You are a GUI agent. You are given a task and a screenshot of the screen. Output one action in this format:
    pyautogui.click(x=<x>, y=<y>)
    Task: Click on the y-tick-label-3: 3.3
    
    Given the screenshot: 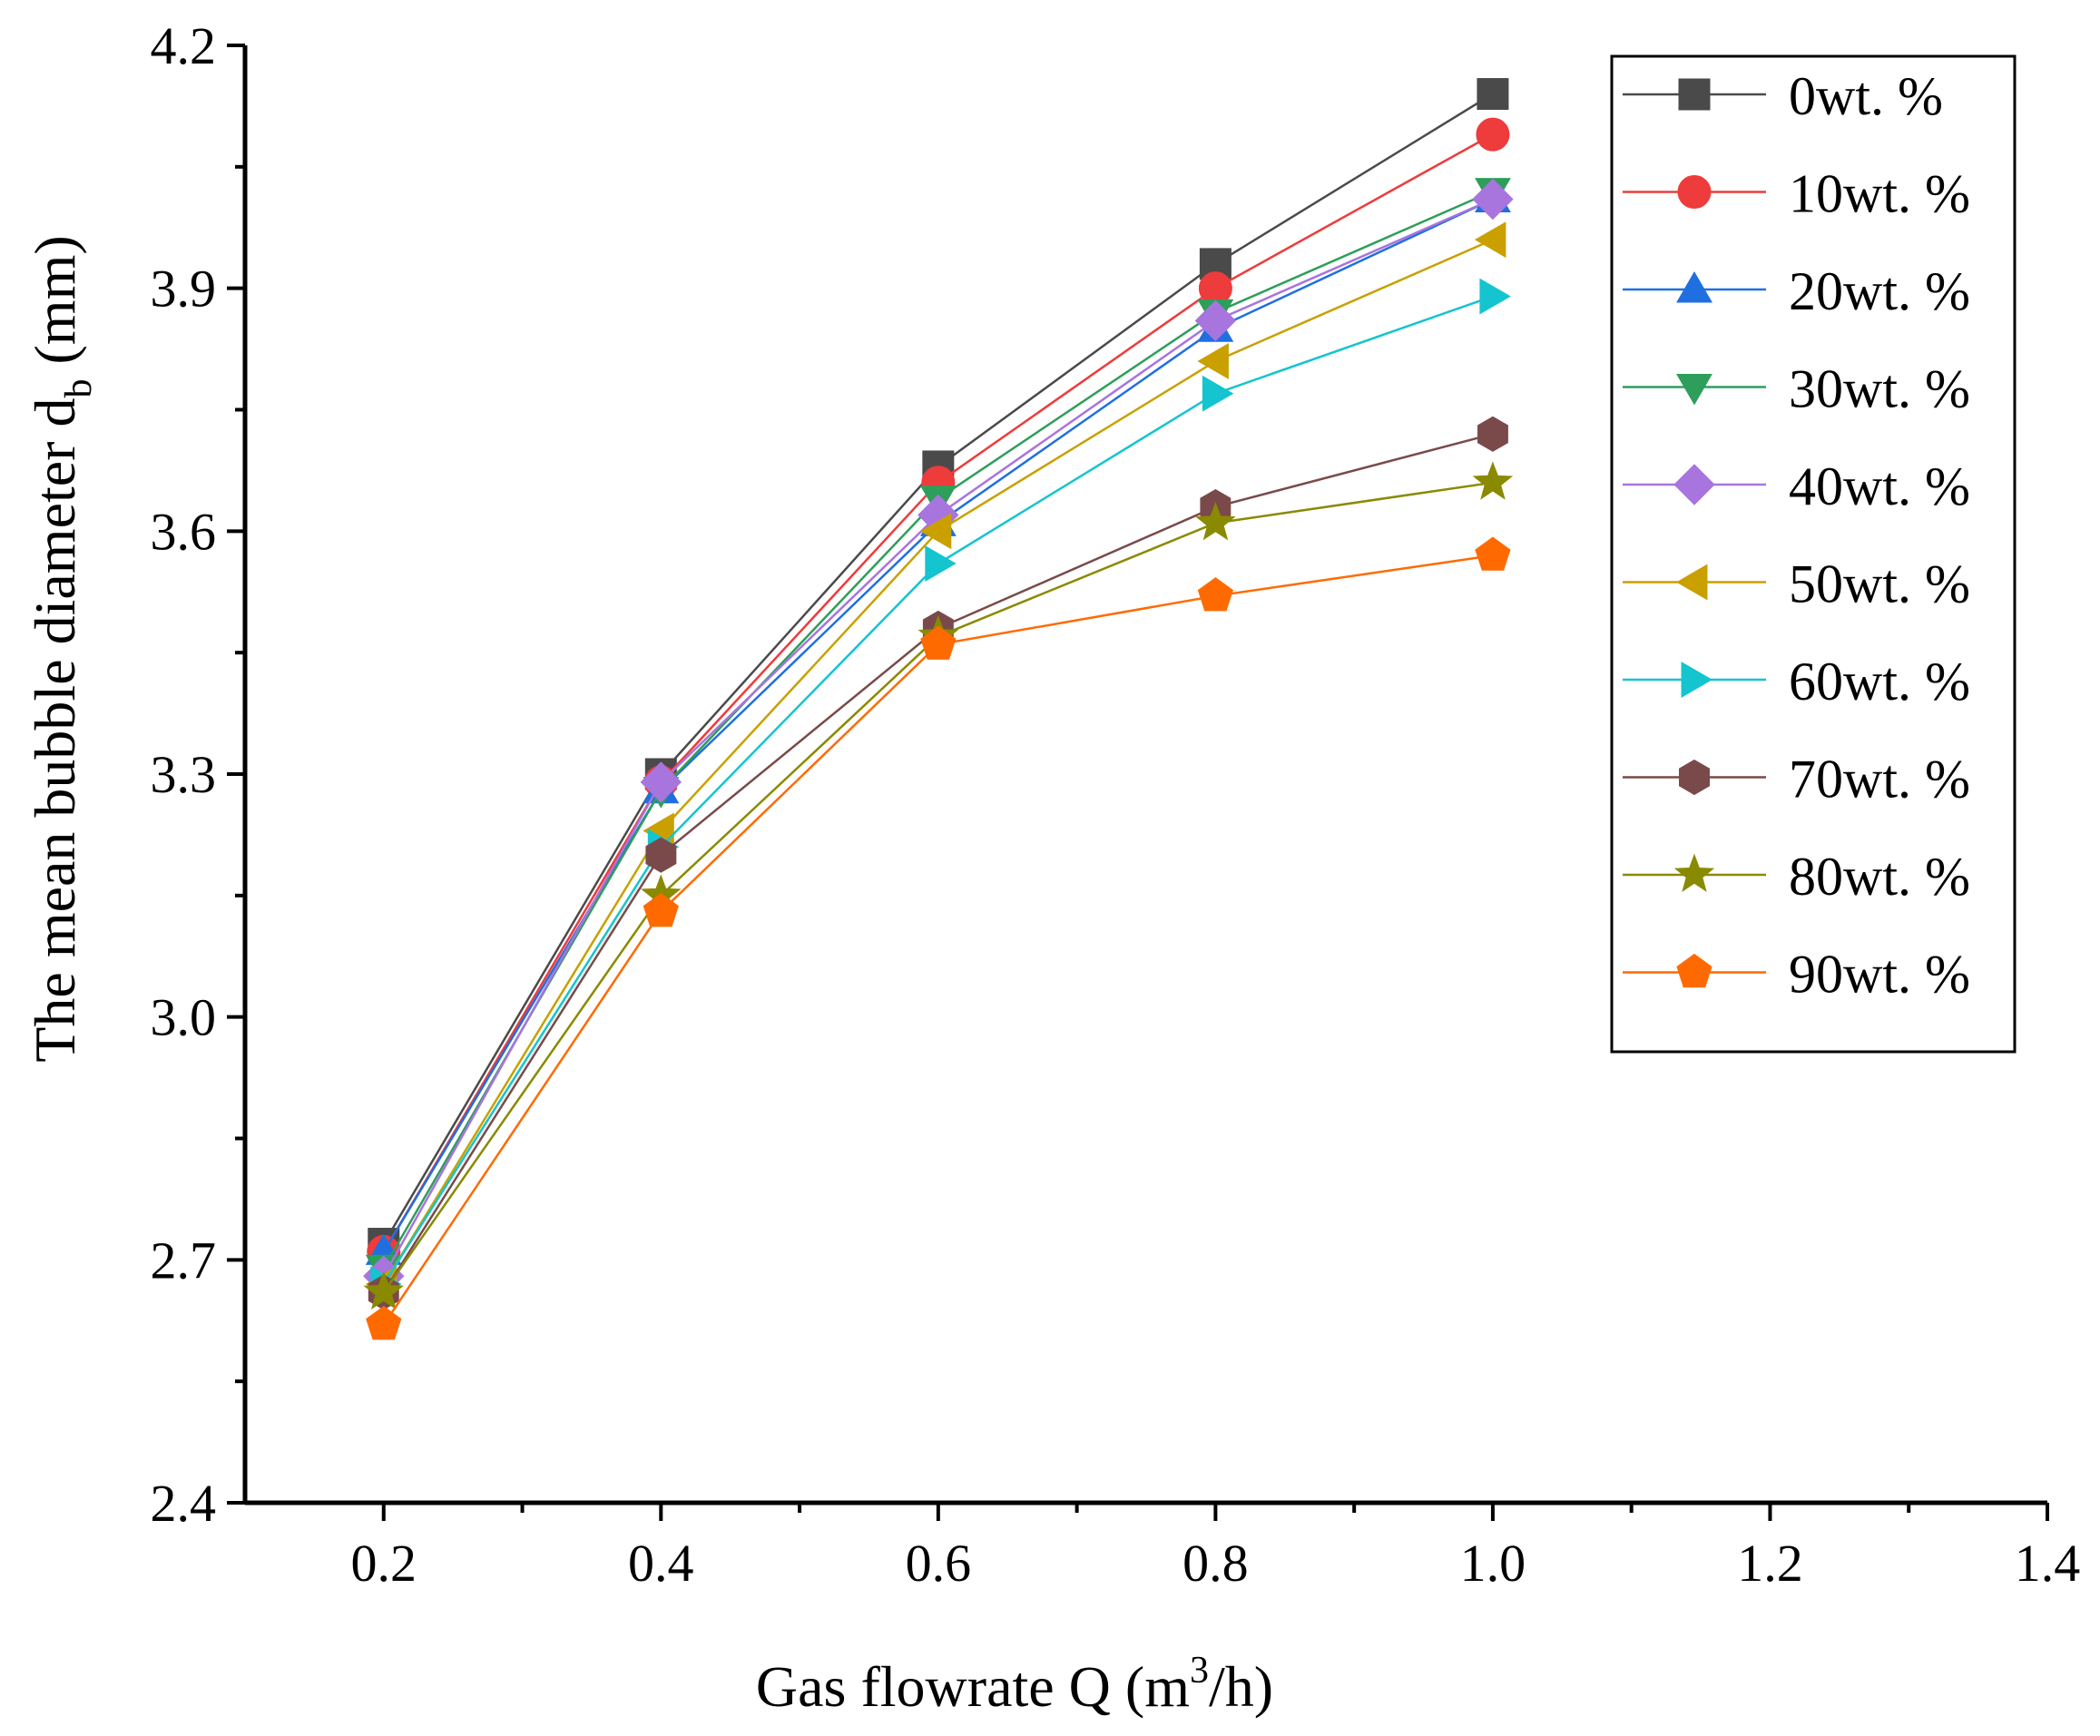 What is the action you would take?
    pyautogui.click(x=184, y=775)
    